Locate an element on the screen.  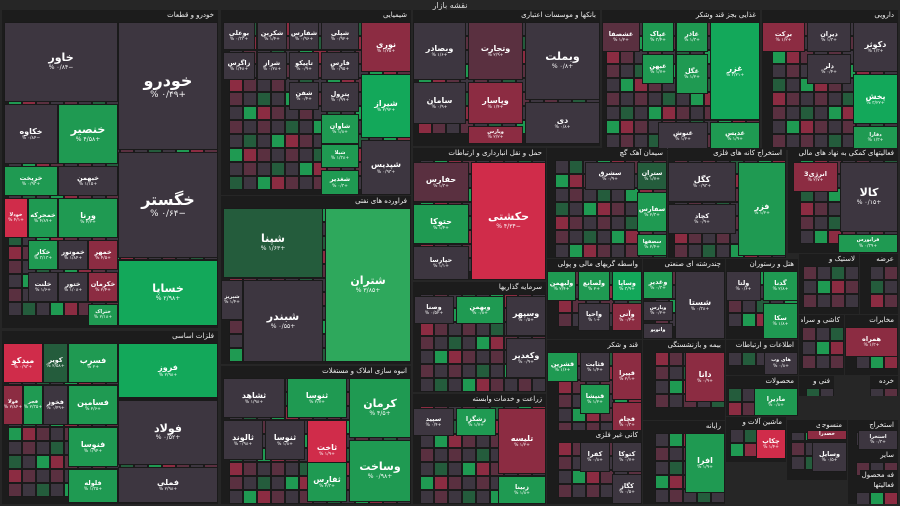
stock-tile: سامان +۰/۹ % is located at coordinates (439, 103).